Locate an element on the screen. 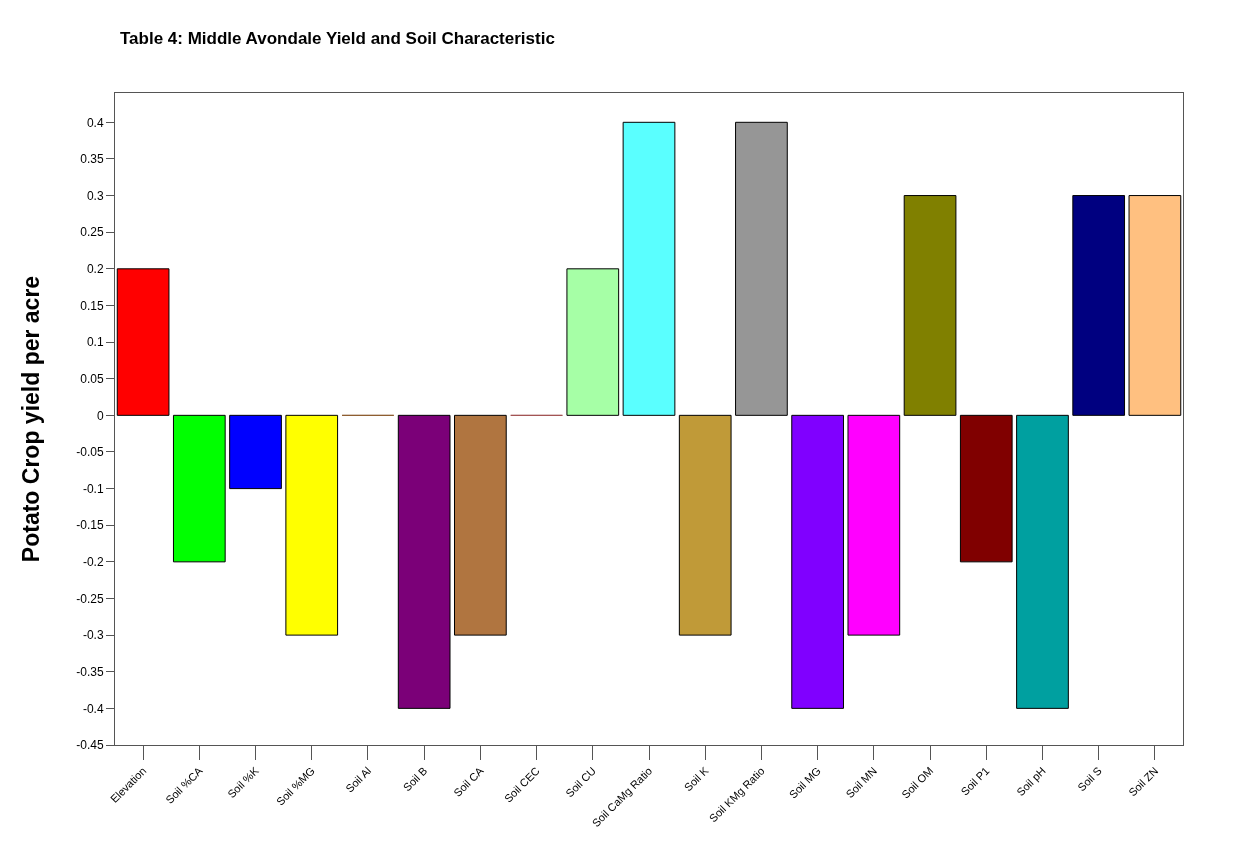 Image resolution: width=1238 pixels, height=841 pixels. y-tick-label: 0.1 is located at coordinates (95, 342).